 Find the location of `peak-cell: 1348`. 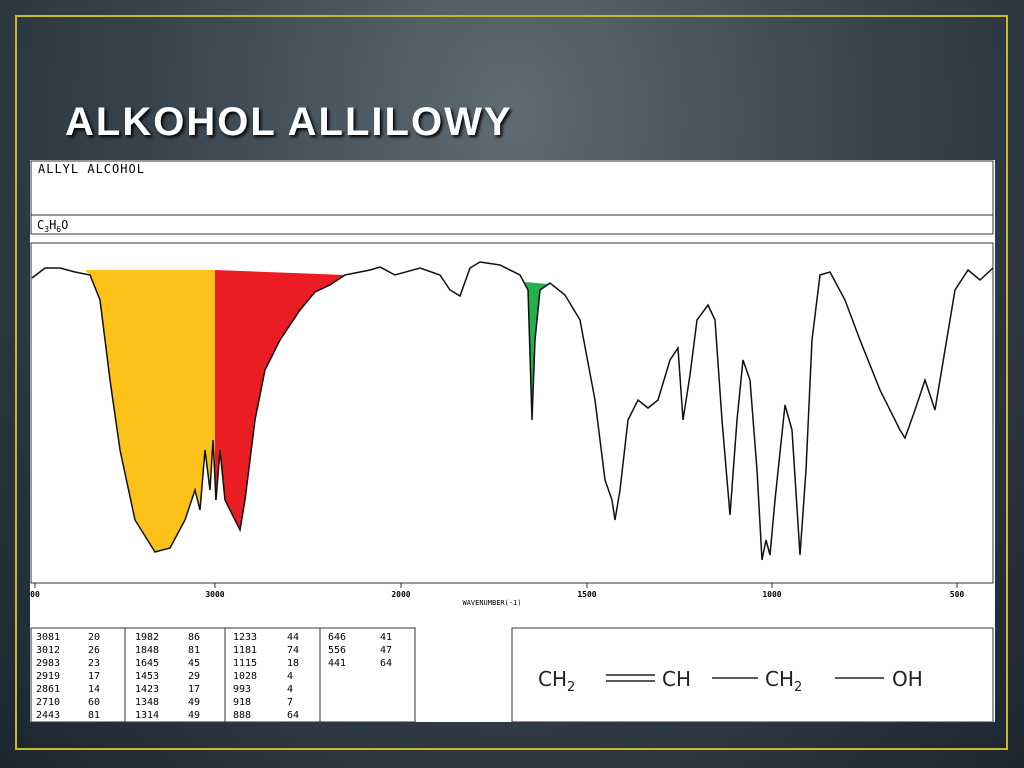

peak-cell: 1348 is located at coordinates (147, 702).